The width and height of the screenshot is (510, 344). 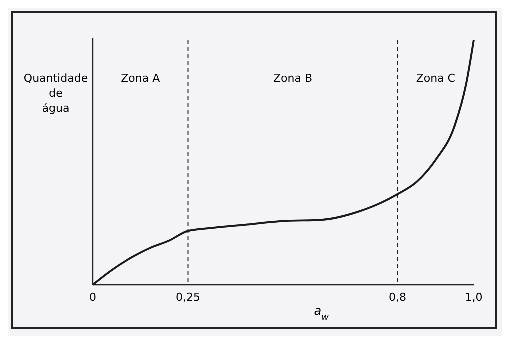 I want to click on x-tick-label: 0,8, so click(x=398, y=297).